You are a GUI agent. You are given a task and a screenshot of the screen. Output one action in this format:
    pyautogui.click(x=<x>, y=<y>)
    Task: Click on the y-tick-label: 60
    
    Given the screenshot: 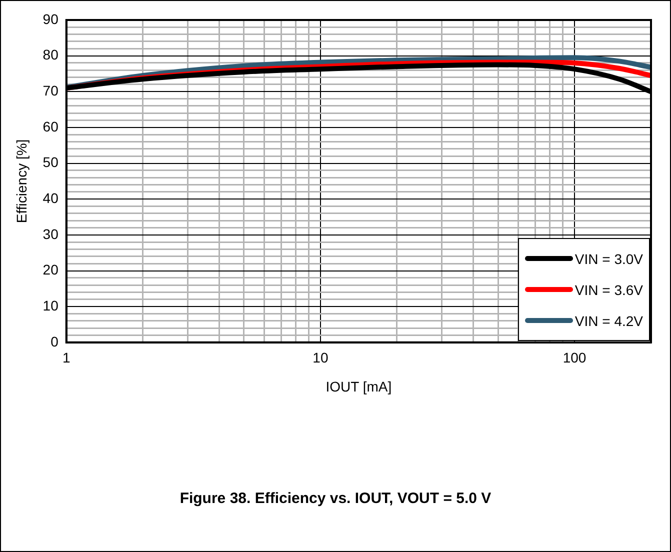 What is the action you would take?
    pyautogui.click(x=50, y=126)
    